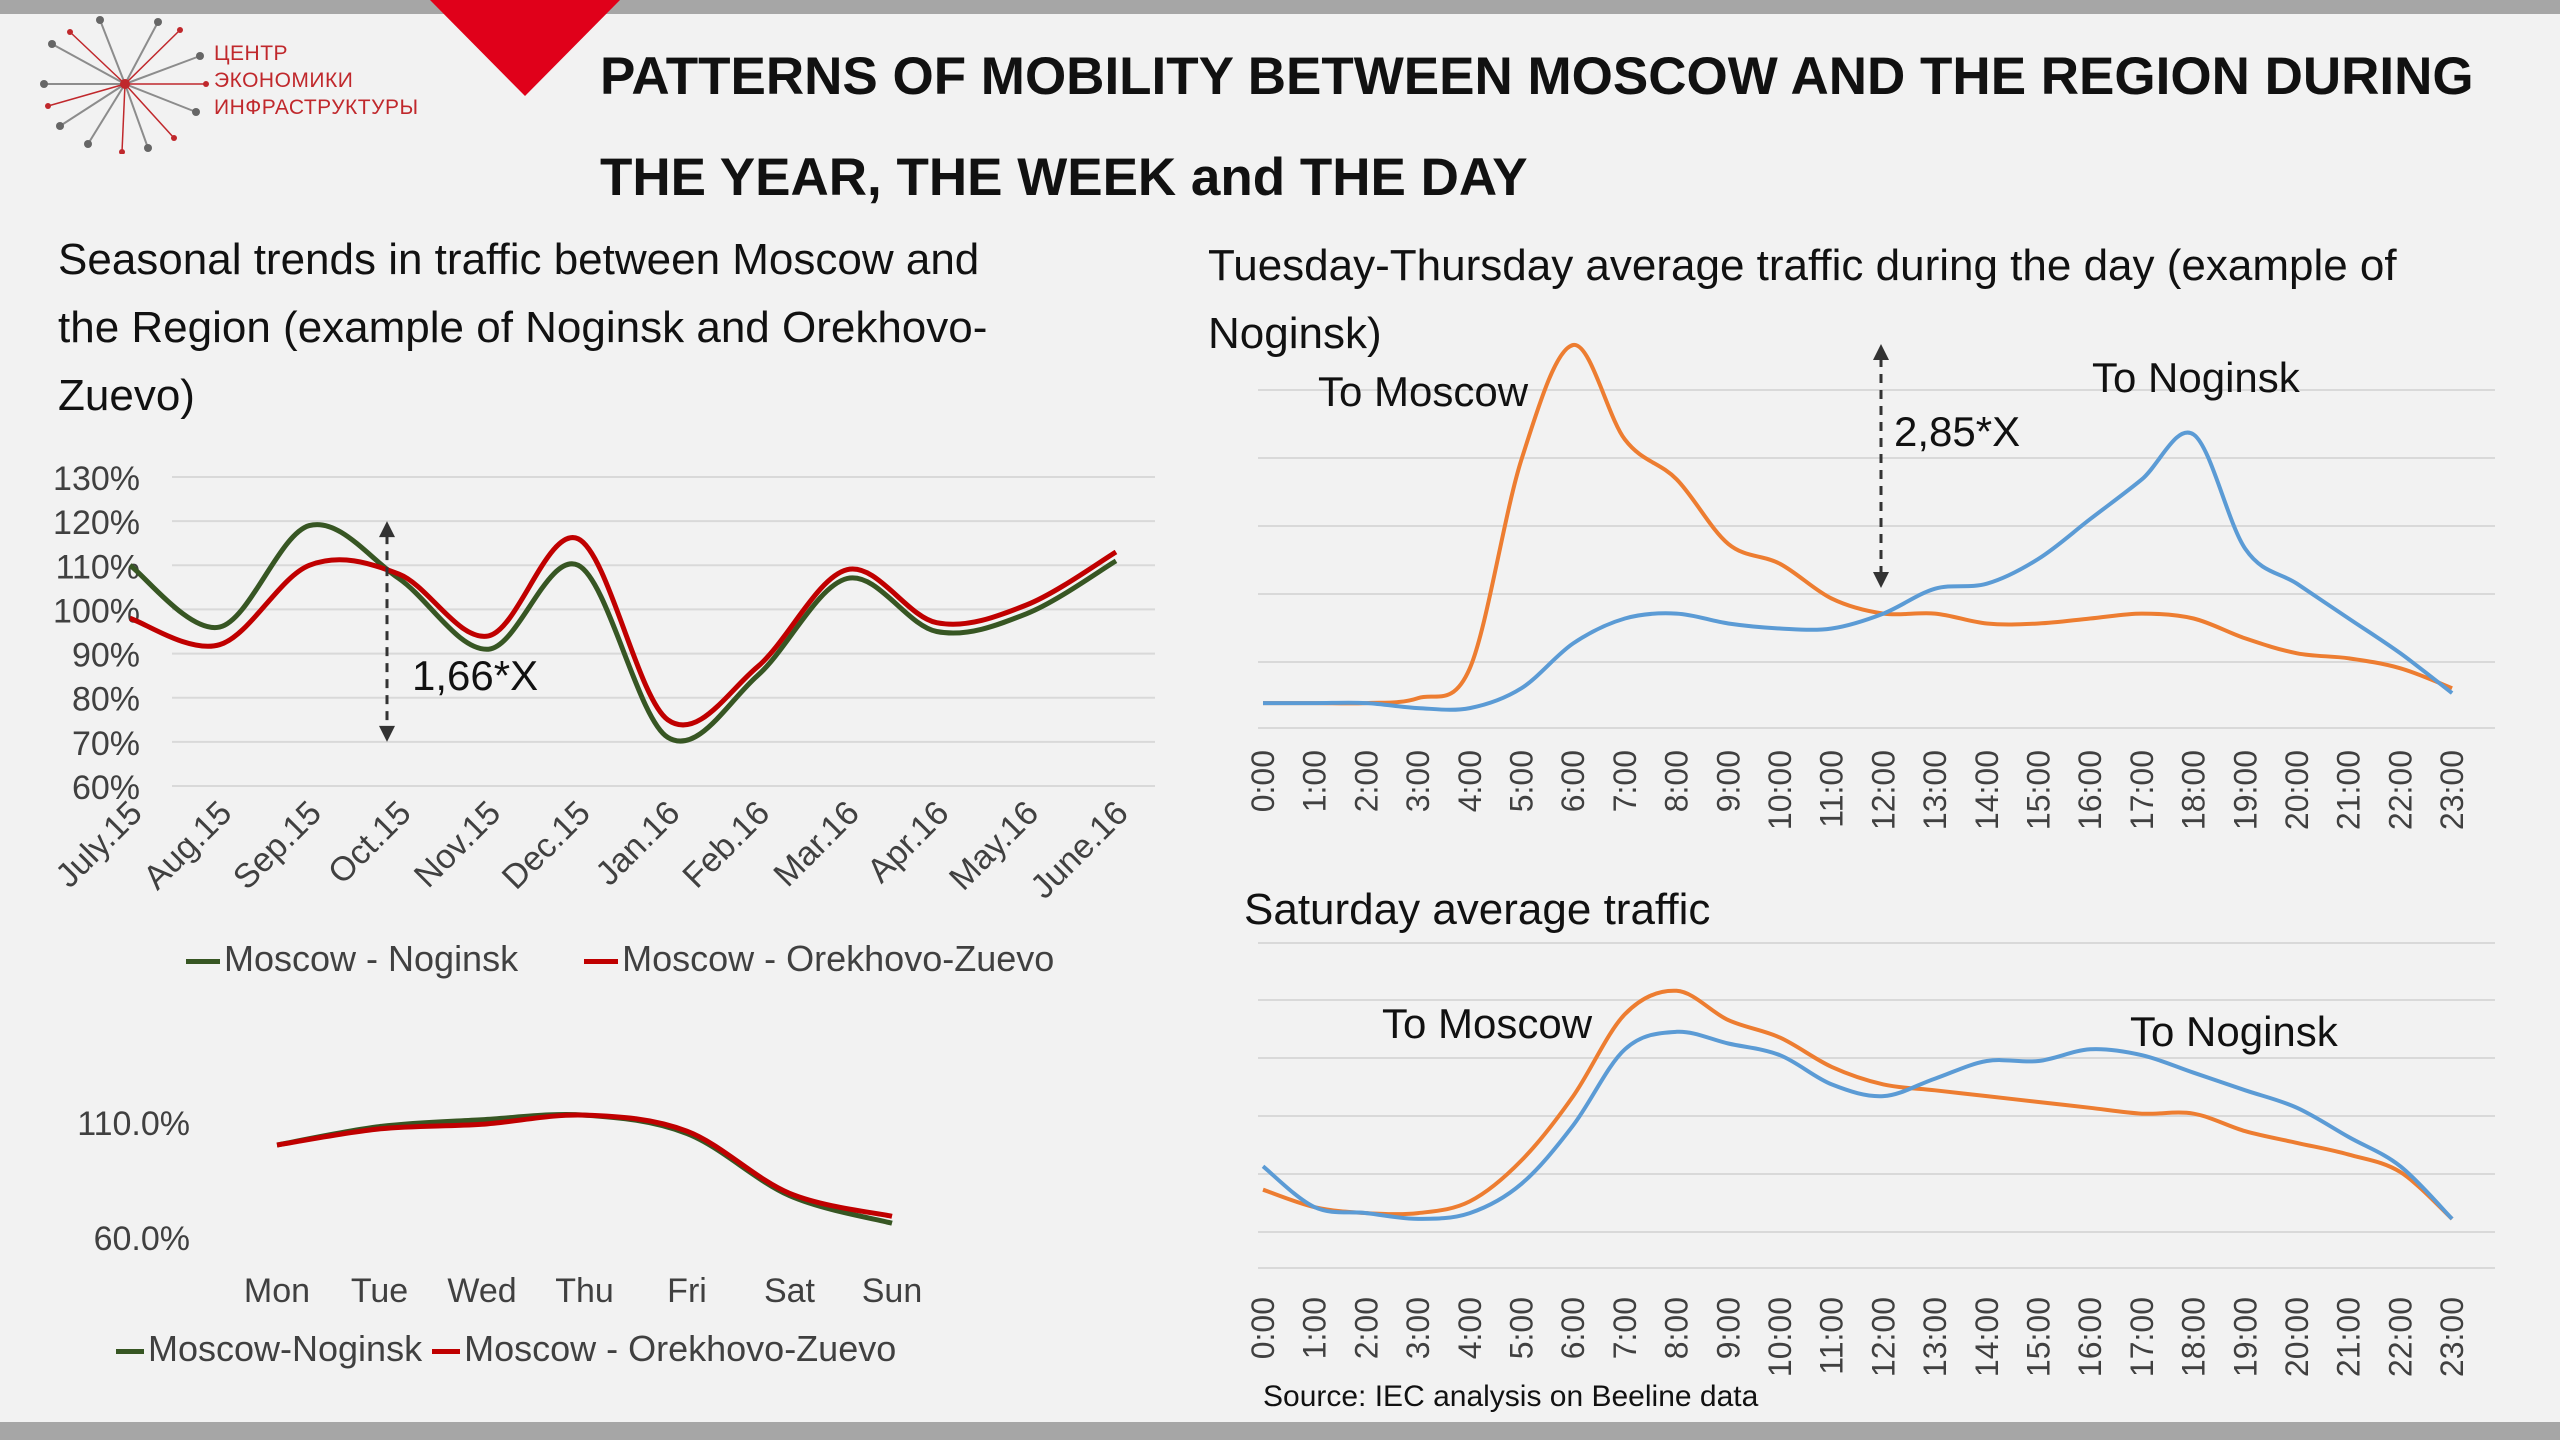 Image resolution: width=2560 pixels, height=1440 pixels. Describe the element at coordinates (1366, 781) in the screenshot. I see `weekday-x-tick: 2:00` at that location.